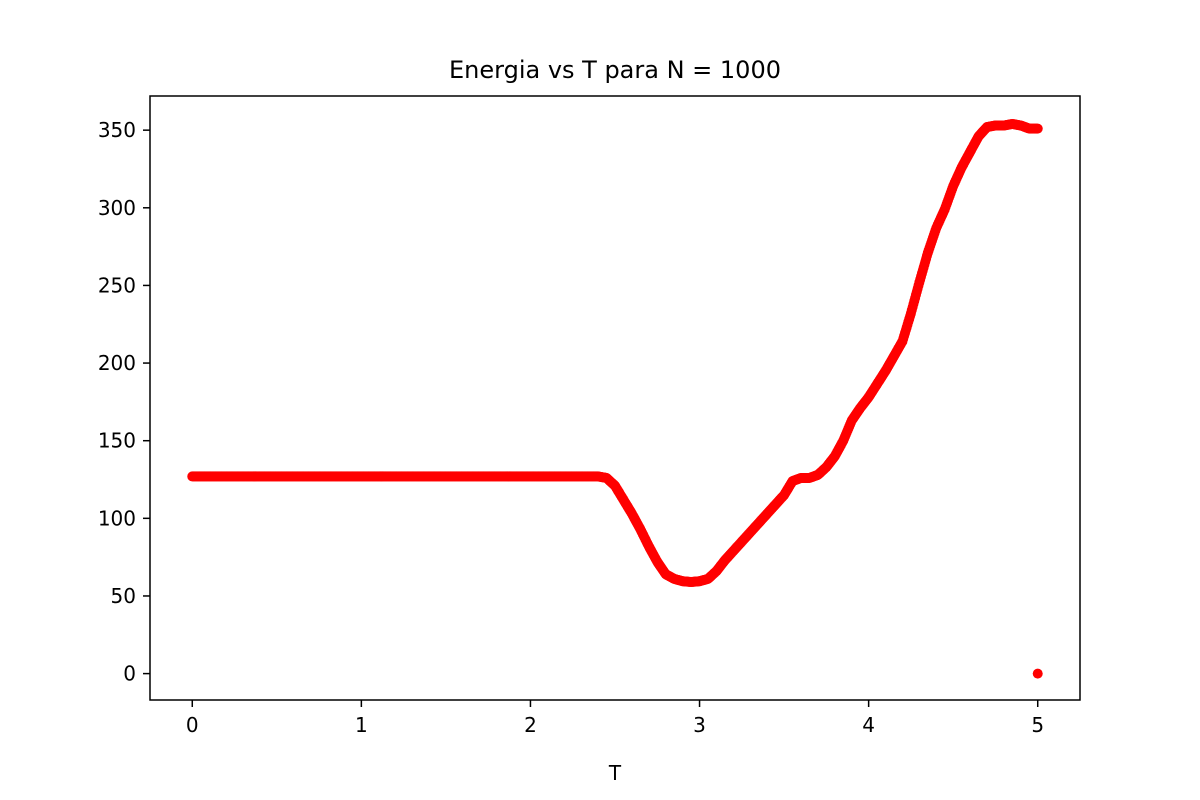 This screenshot has width=1200, height=800. Describe the element at coordinates (1037, 673) in the screenshot. I see `outlier-point` at that location.